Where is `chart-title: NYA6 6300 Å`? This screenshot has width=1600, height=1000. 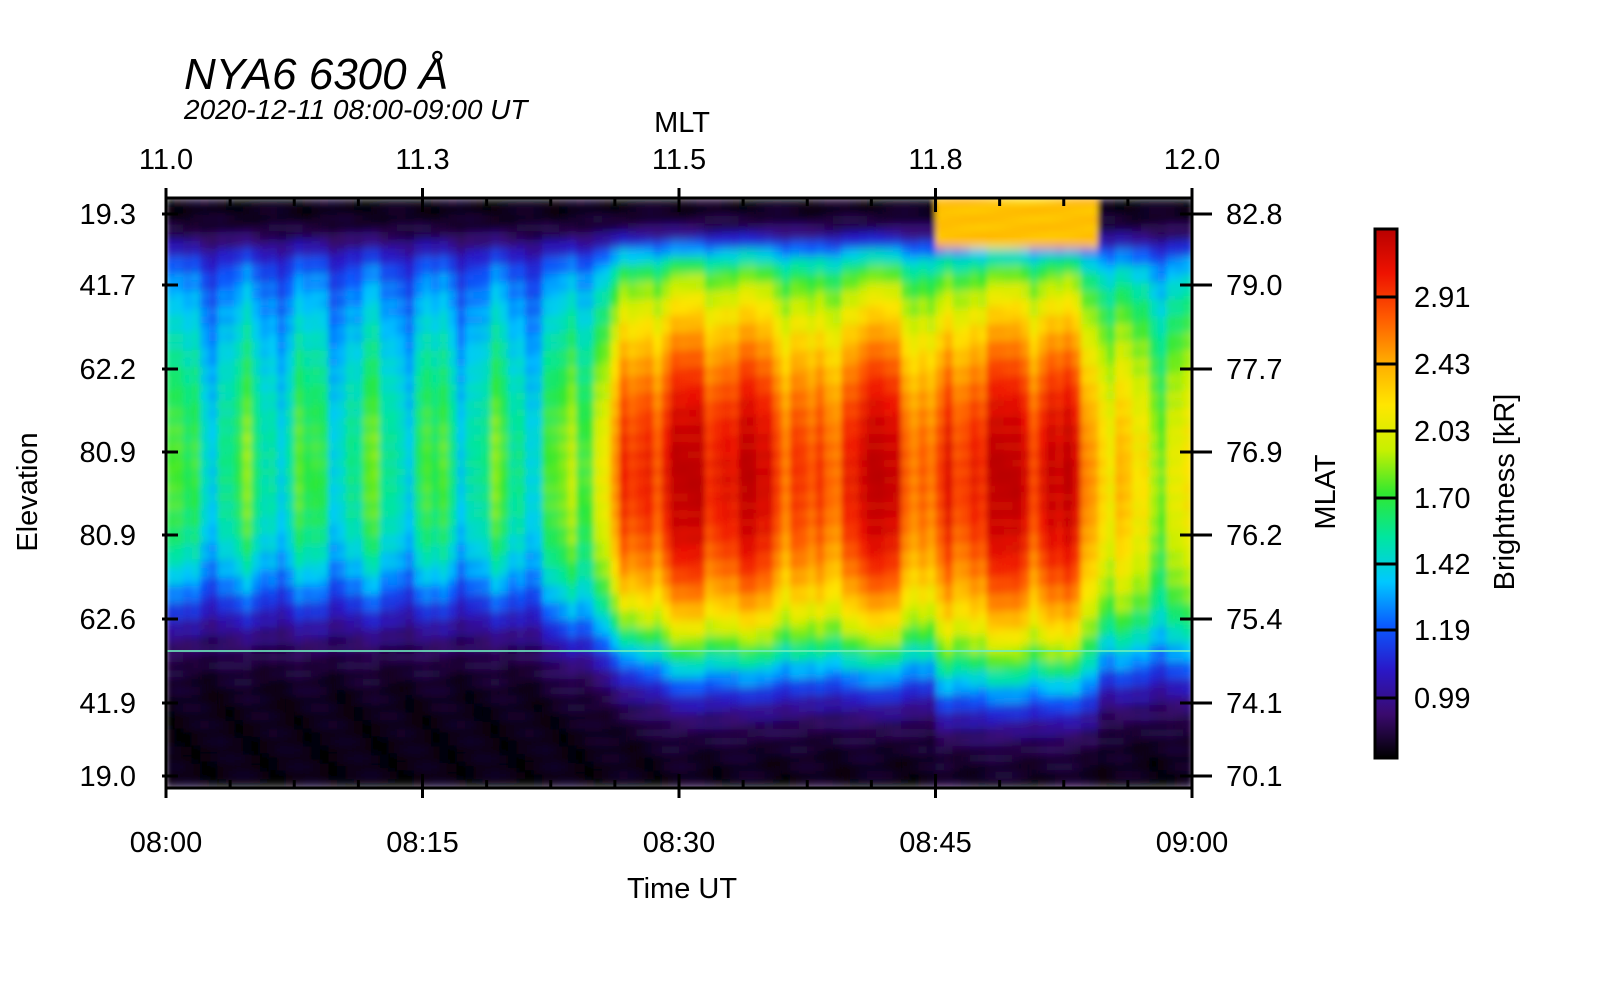
chart-title: NYA6 6300 Å is located at coordinates (316, 74).